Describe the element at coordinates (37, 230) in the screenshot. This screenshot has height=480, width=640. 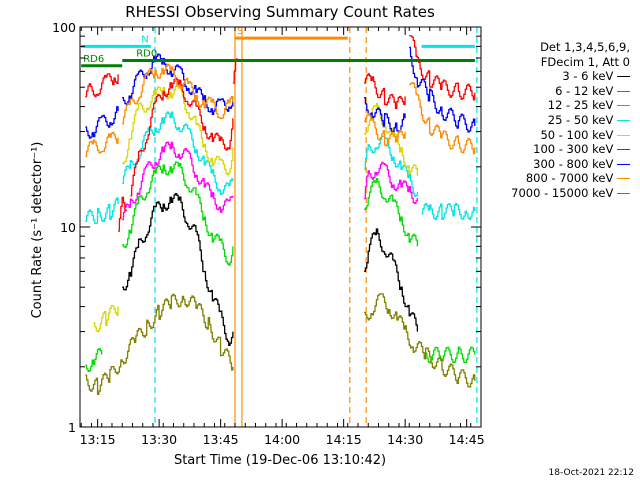
I see `y-axis-label: Count Rate (s⁻¹ detector⁻¹)` at that location.